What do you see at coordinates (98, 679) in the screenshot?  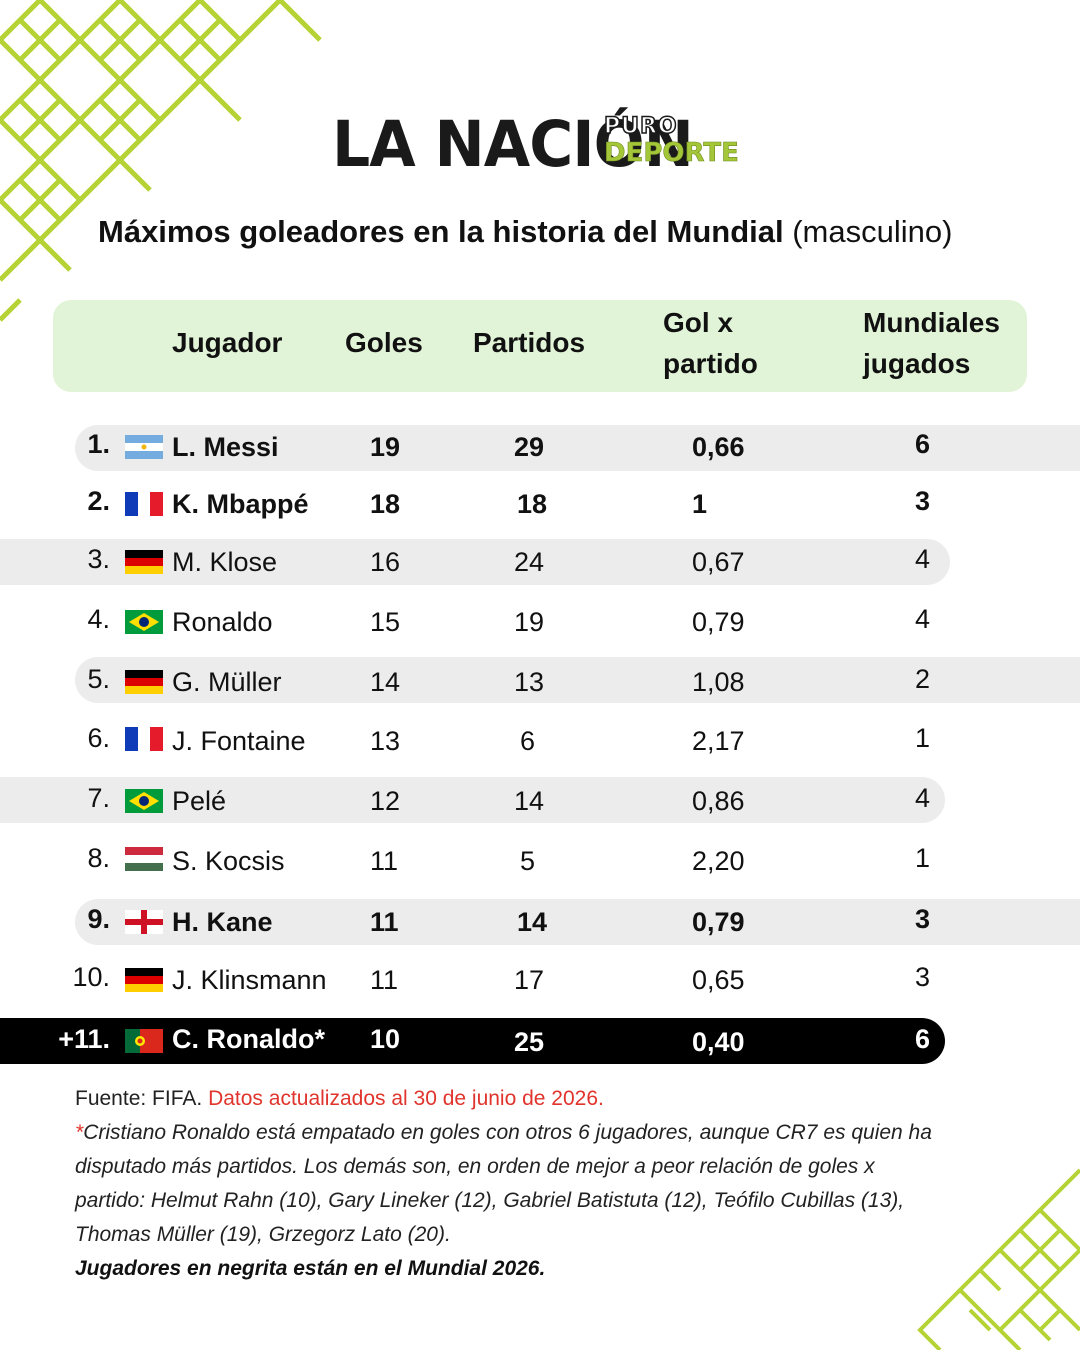 I see `rank: 5.` at bounding box center [98, 679].